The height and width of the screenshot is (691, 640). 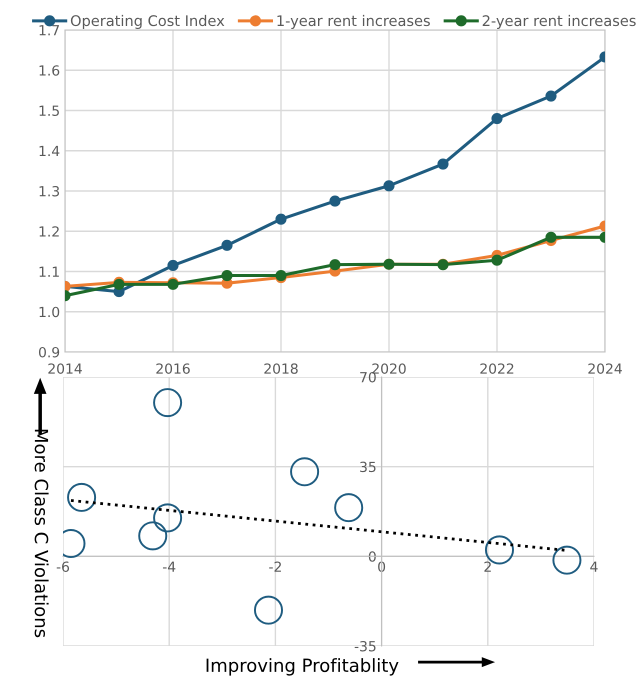 What do you see at coordinates (50, 70) in the screenshot?
I see `y-tick-label: 1.6` at bounding box center [50, 70].